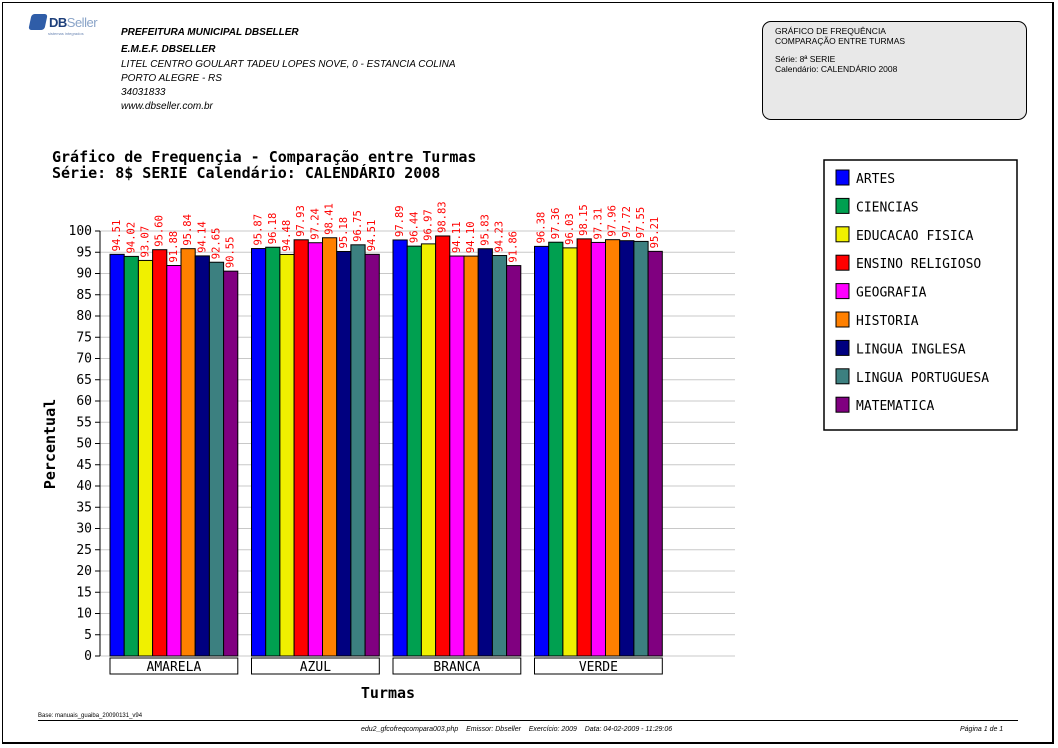  I want to click on bar-value-label: 94.23, so click(500, 237).